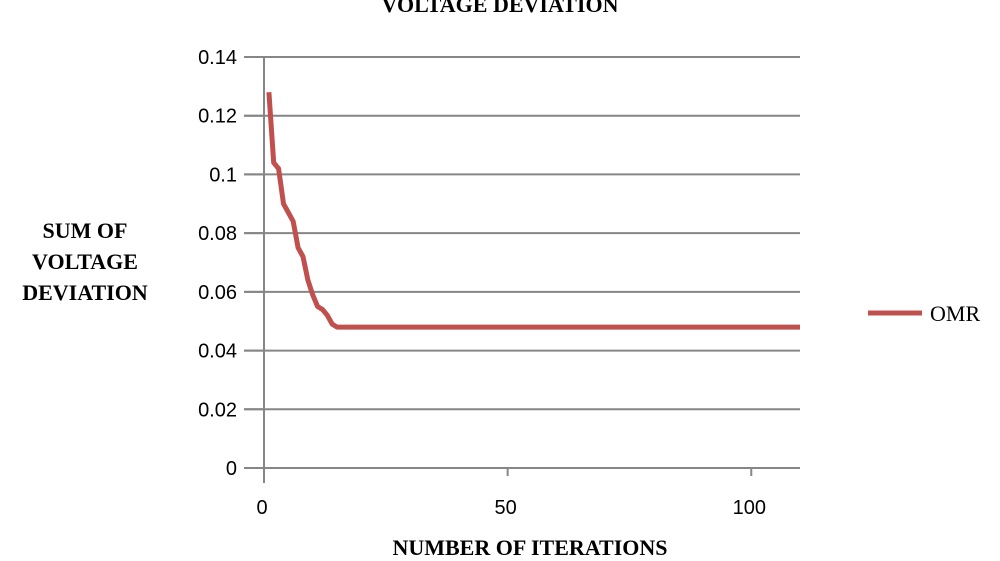 This screenshot has width=1000, height=561. What do you see at coordinates (217, 293) in the screenshot?
I see `y-tick-label: 0.06` at bounding box center [217, 293].